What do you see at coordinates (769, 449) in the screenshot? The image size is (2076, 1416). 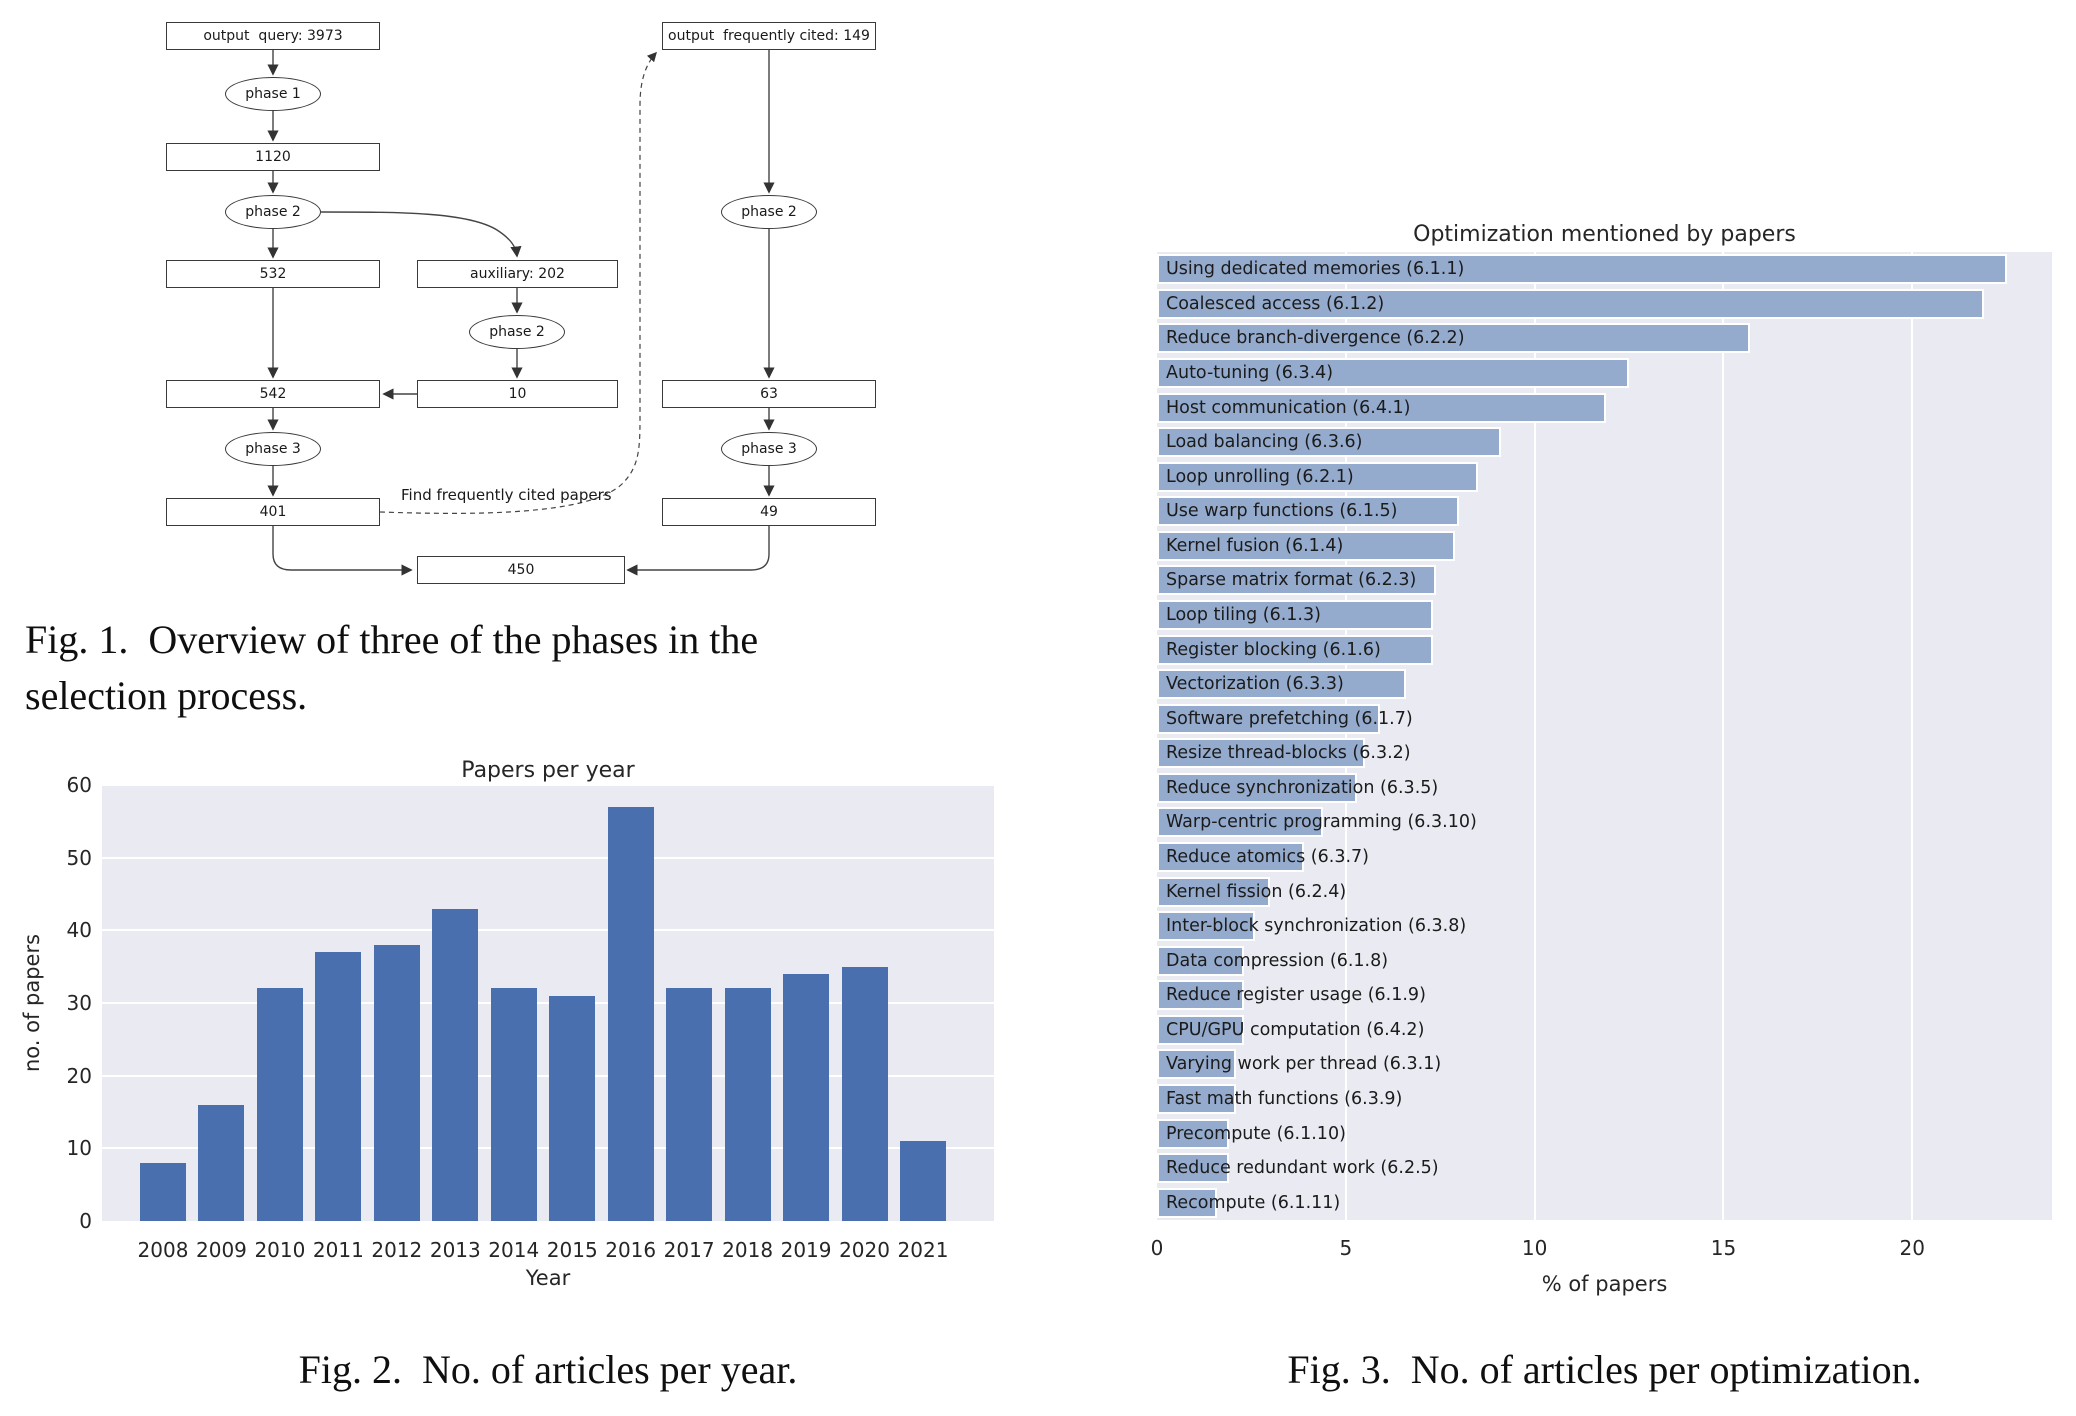 I see `flow-node-phase3-right: phase 3` at bounding box center [769, 449].